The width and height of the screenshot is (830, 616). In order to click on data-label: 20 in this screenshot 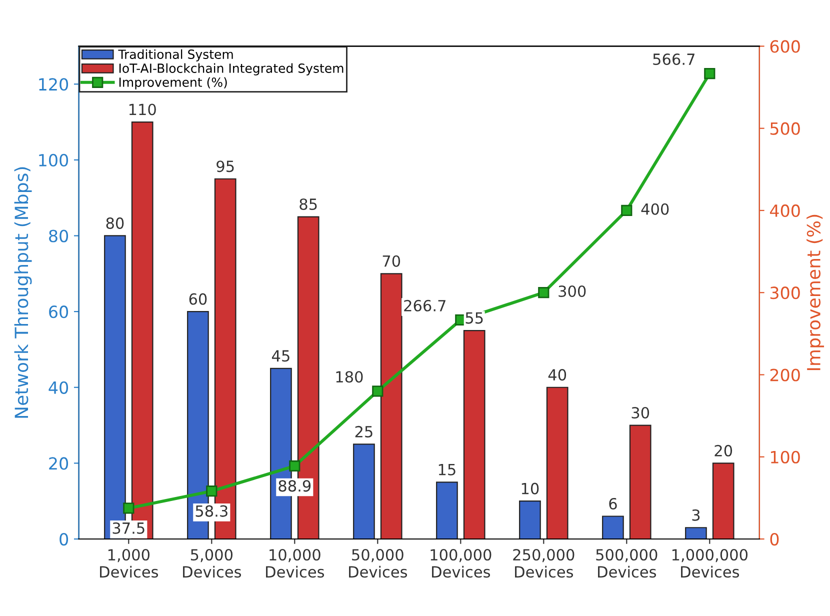, I will do `click(723, 450)`.